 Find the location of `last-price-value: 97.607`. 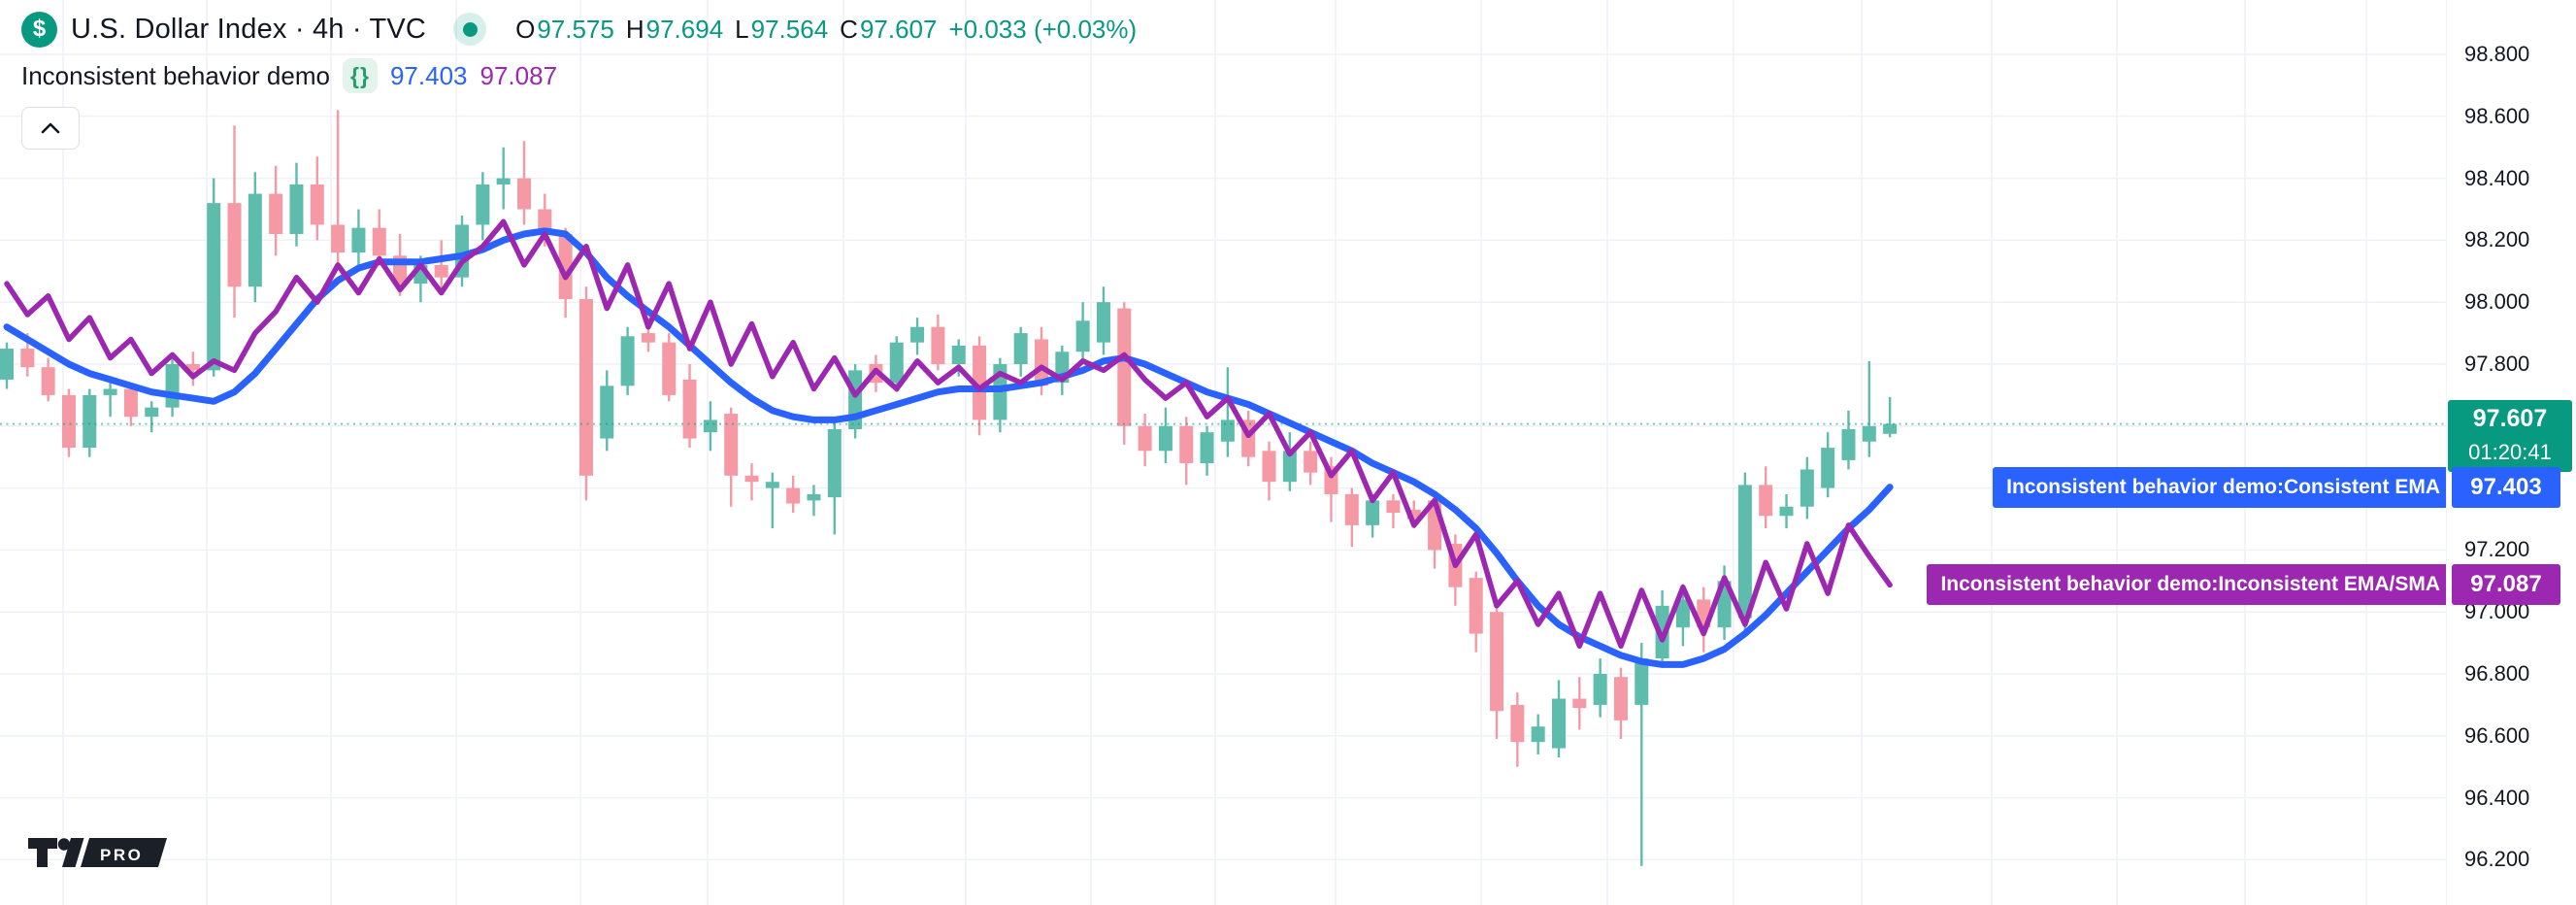

last-price-value: 97.607 is located at coordinates (2510, 418).